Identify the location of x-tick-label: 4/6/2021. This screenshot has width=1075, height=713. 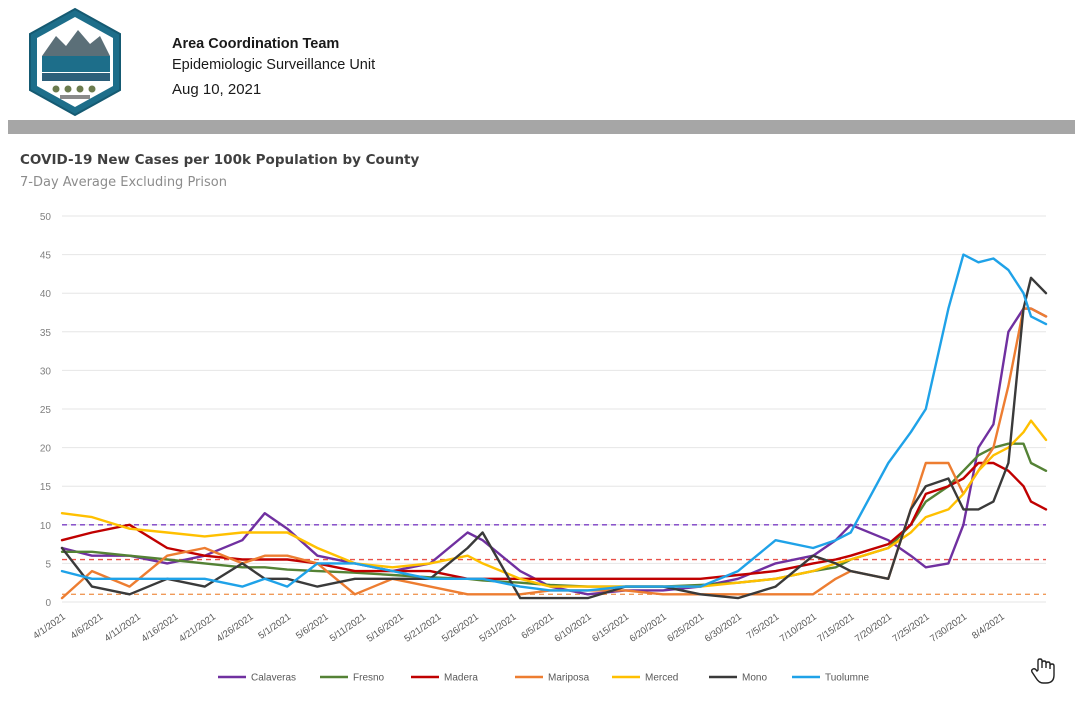
(87, 626).